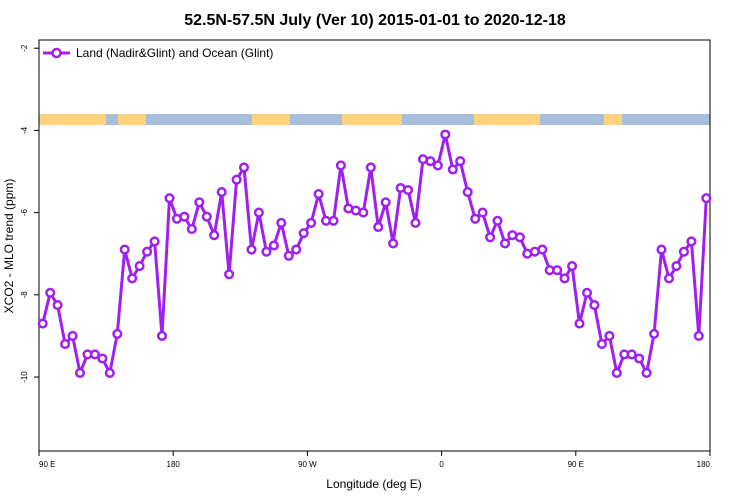 This screenshot has height=500, width=750. Describe the element at coordinates (704, 464) in the screenshot. I see `x-tick-label: 180` at that location.